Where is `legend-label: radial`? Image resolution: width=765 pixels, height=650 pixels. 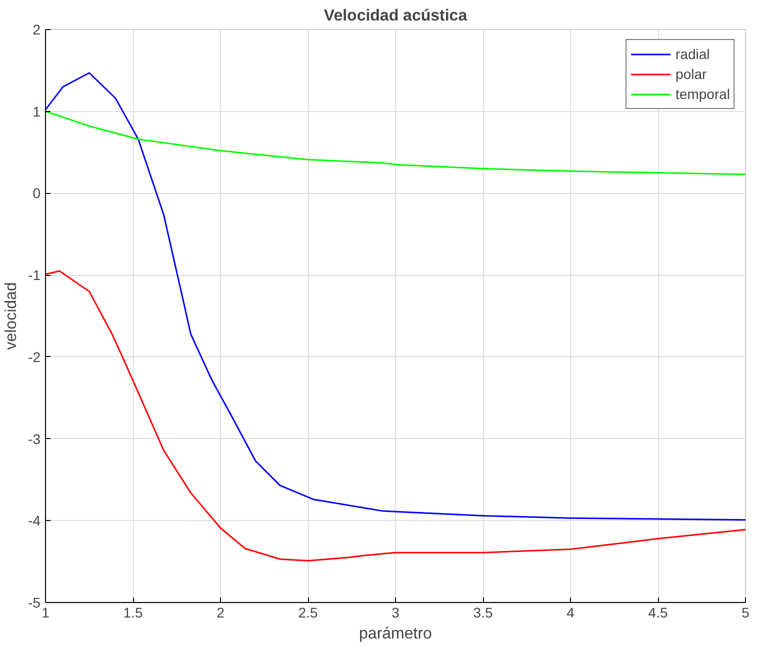 legend-label: radial is located at coordinates (693, 54).